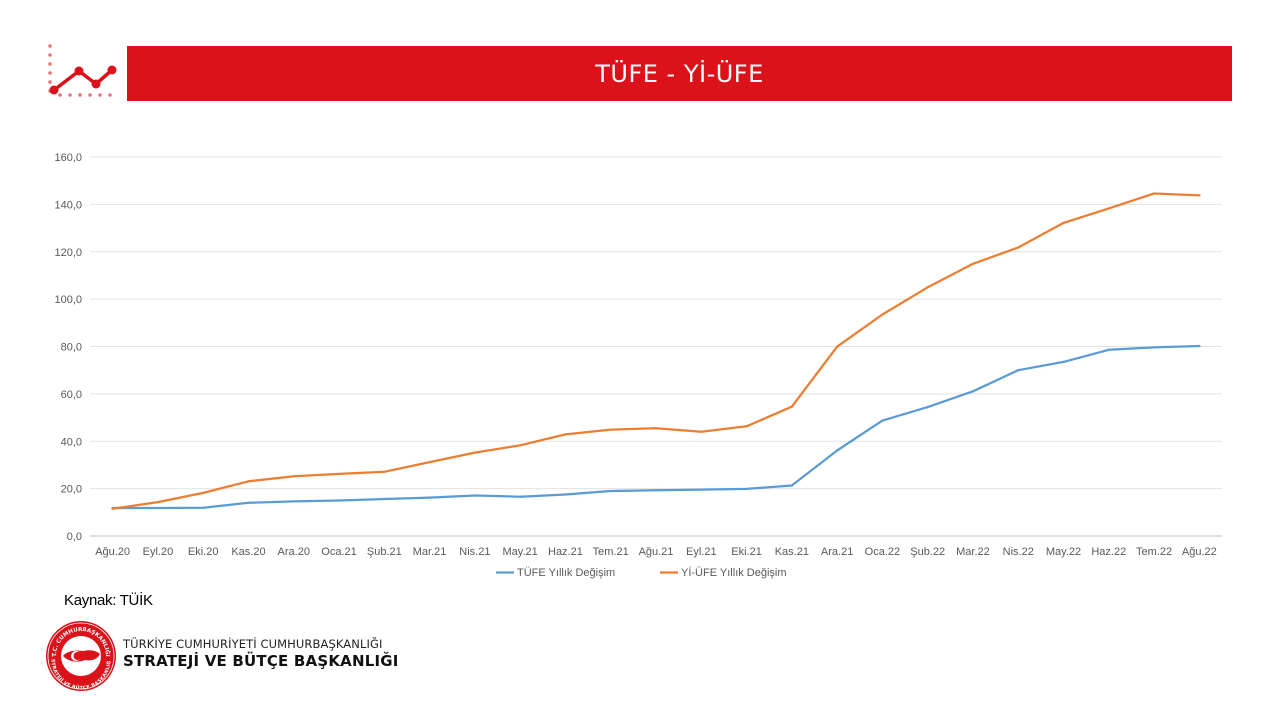 The width and height of the screenshot is (1280, 720). I want to click on x-tick-label: Ara.21, so click(837, 552).